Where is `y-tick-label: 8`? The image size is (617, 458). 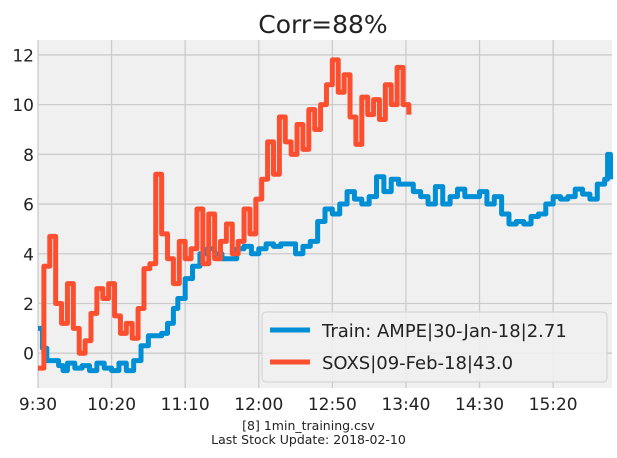
y-tick-label: 8 is located at coordinates (28, 156).